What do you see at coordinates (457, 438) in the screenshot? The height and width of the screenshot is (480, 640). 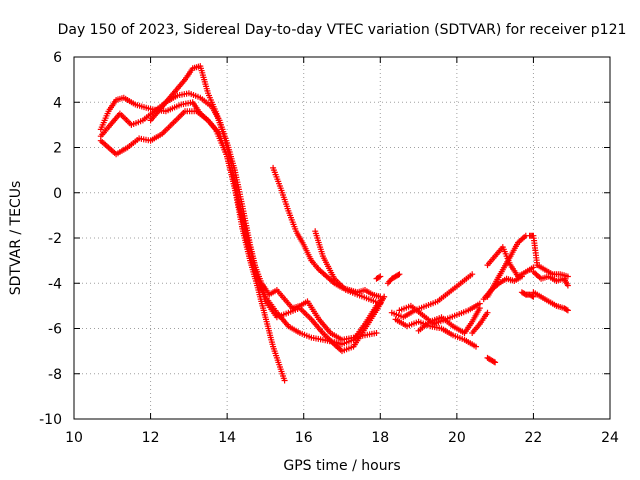 I see `x-tick-label: 20` at bounding box center [457, 438].